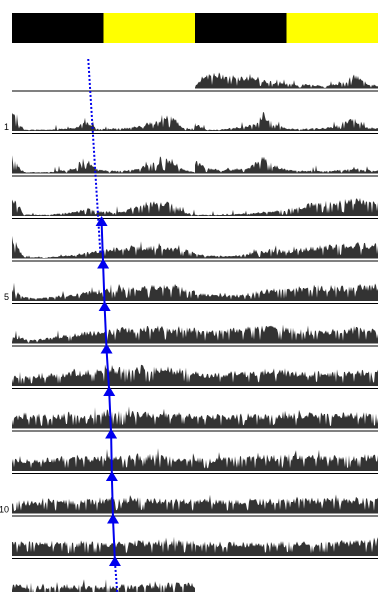 Image resolution: width=379 pixels, height=592 pixels. Describe the element at coordinates (116, 576) in the screenshot. I see `onset-extension-dashed` at that location.